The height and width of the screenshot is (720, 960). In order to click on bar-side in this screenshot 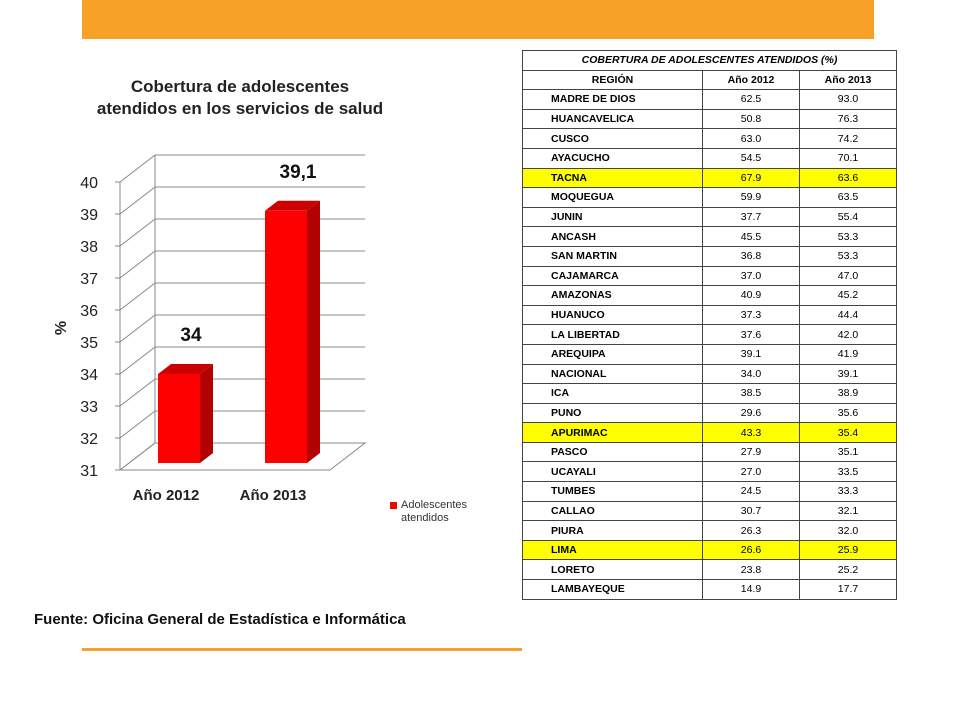, I will do `click(206, 413)`.